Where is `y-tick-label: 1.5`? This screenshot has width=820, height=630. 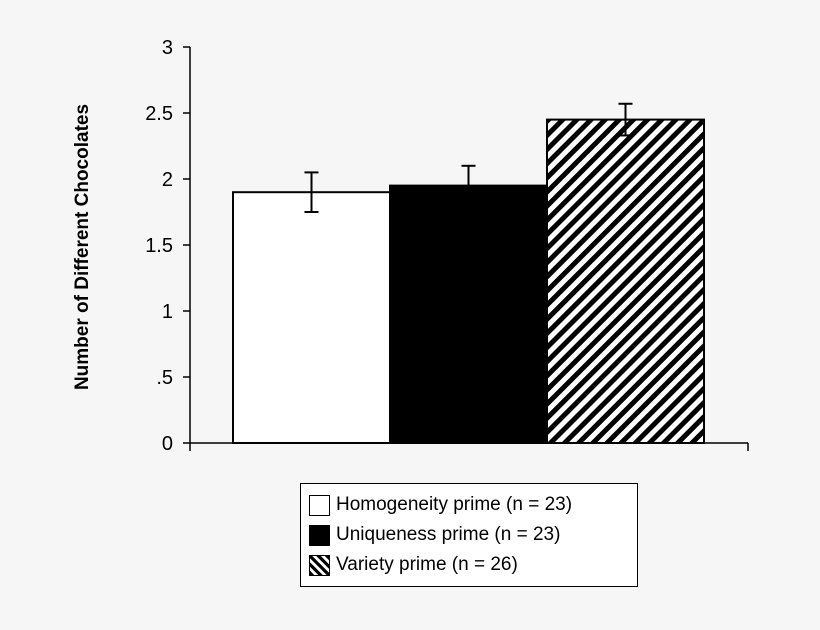 y-tick-label: 1.5 is located at coordinates (159, 246).